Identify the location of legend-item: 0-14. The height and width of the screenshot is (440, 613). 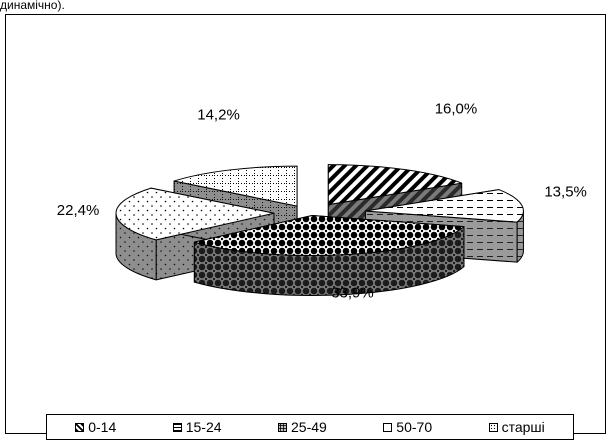
(95, 427).